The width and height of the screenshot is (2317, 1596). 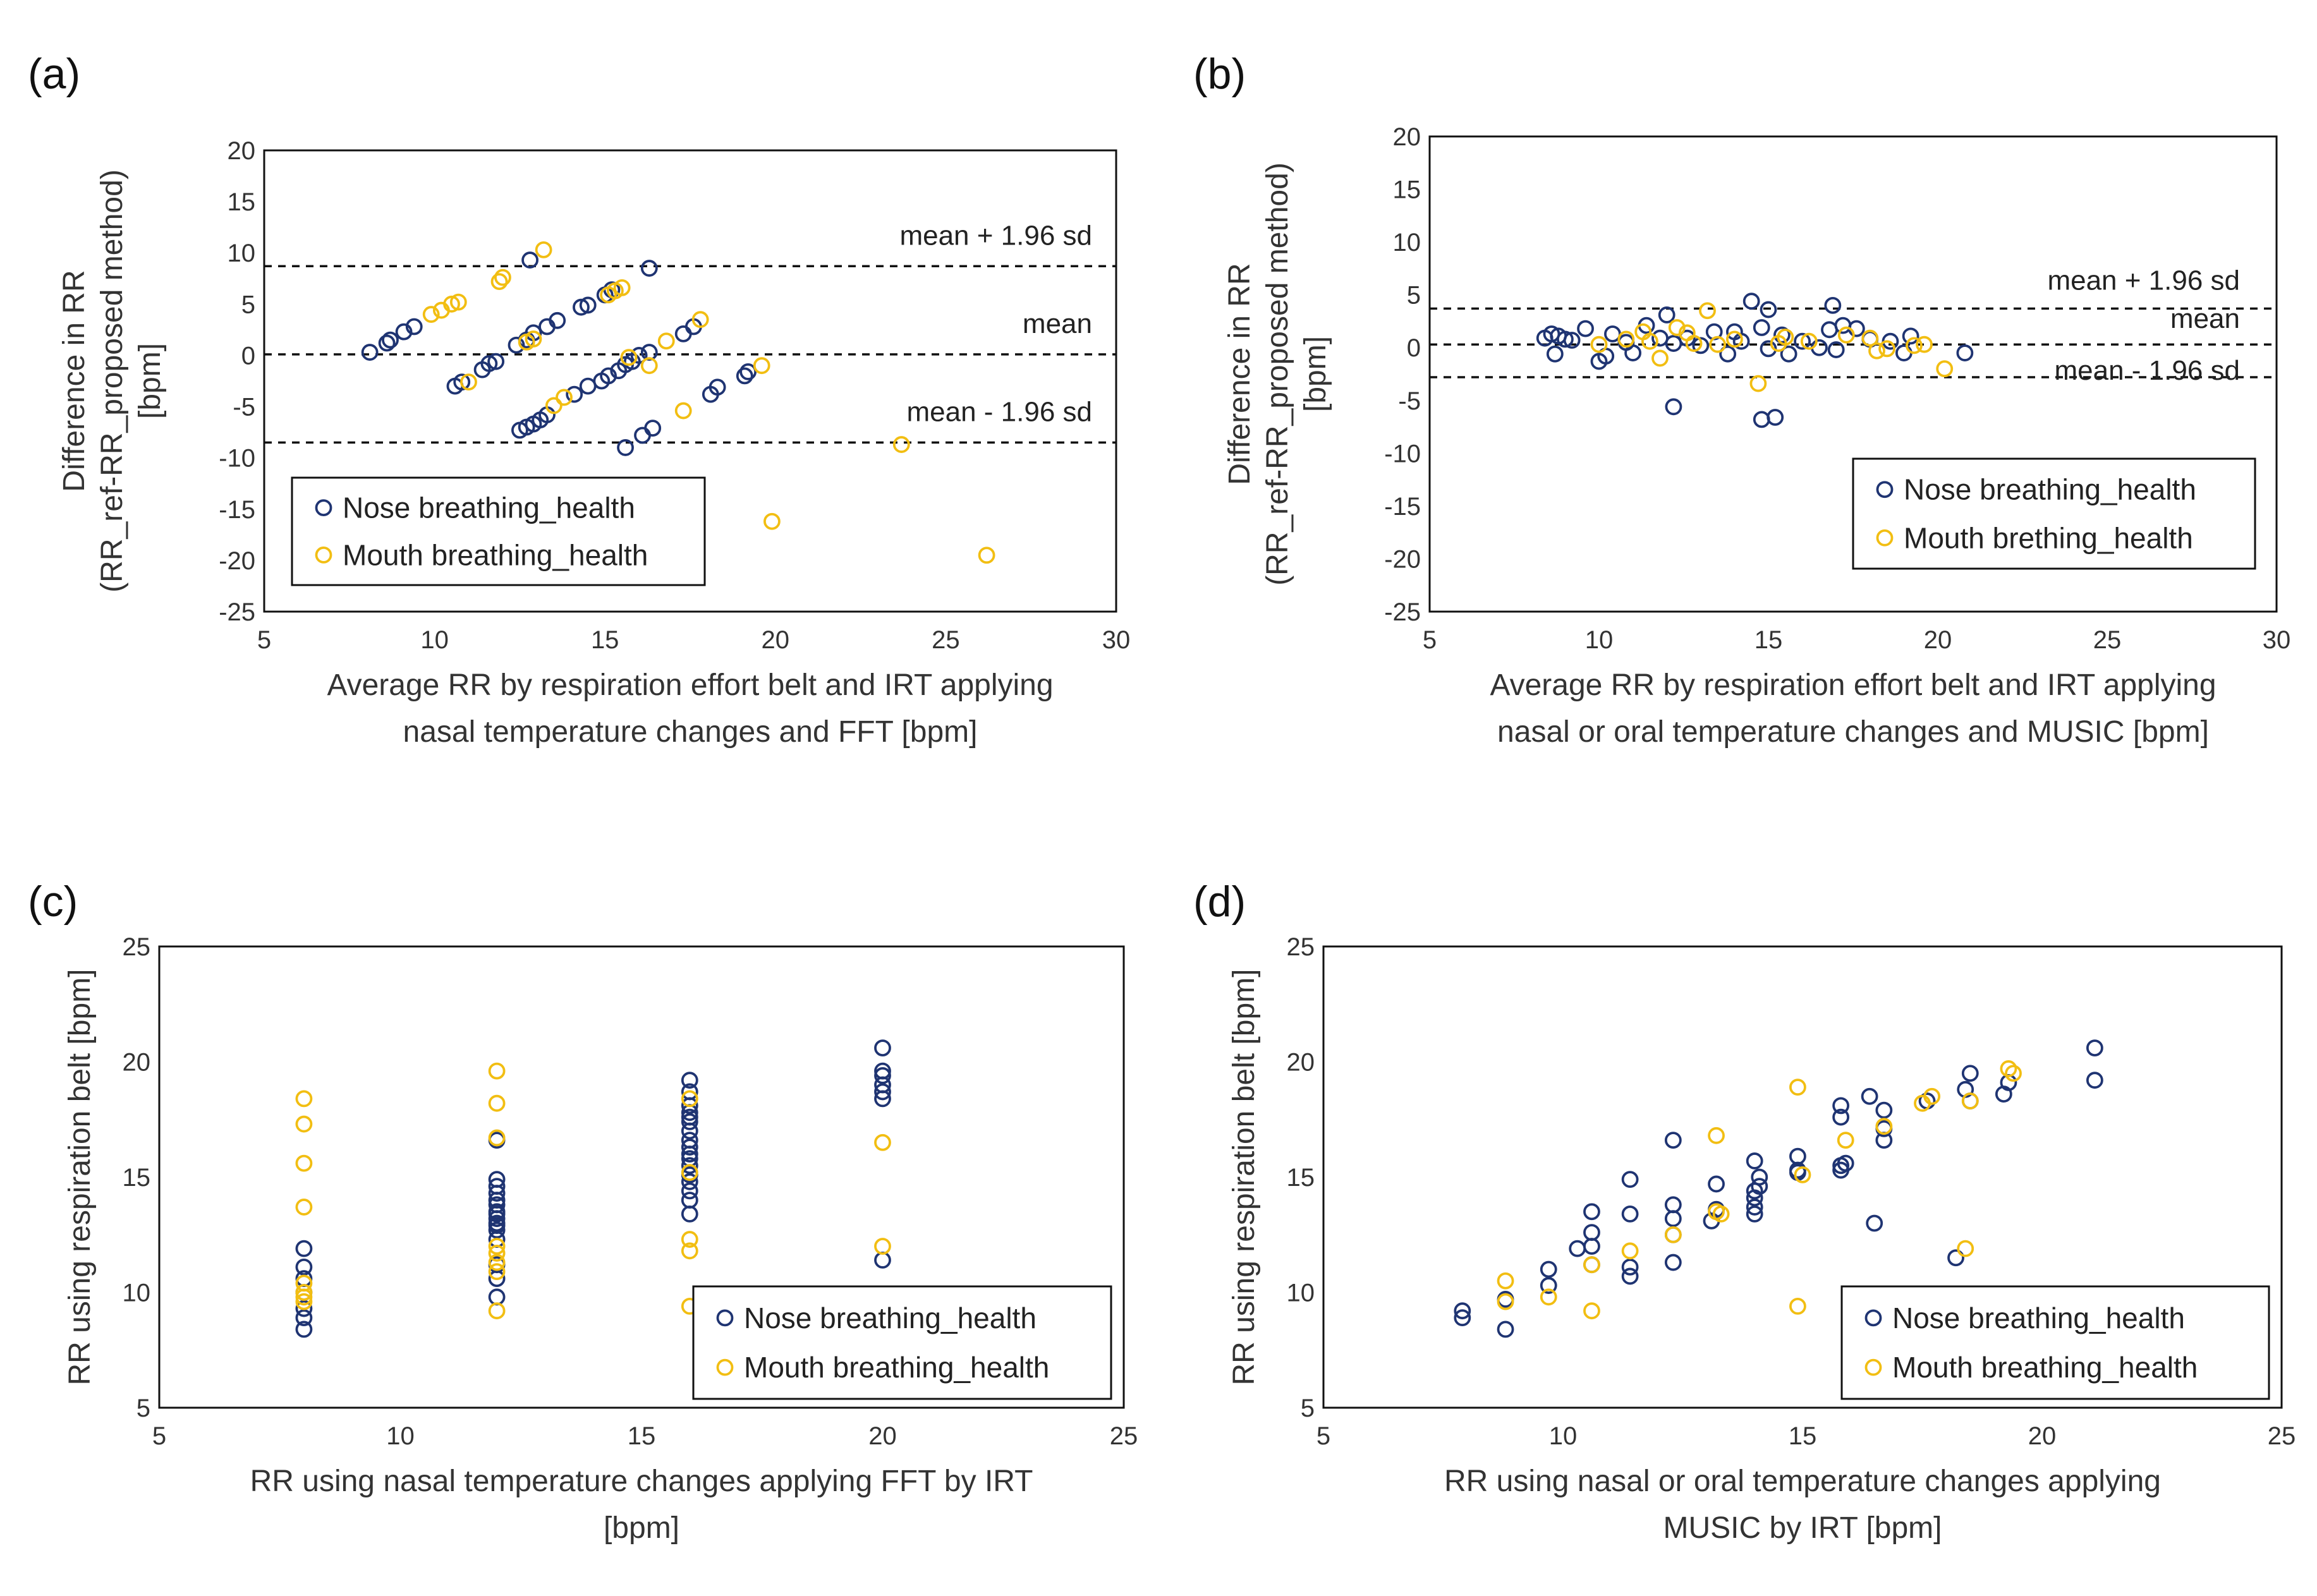 I want to click on y-axis-label-line: (RR_ref-RR_proposed method), so click(x=112, y=381).